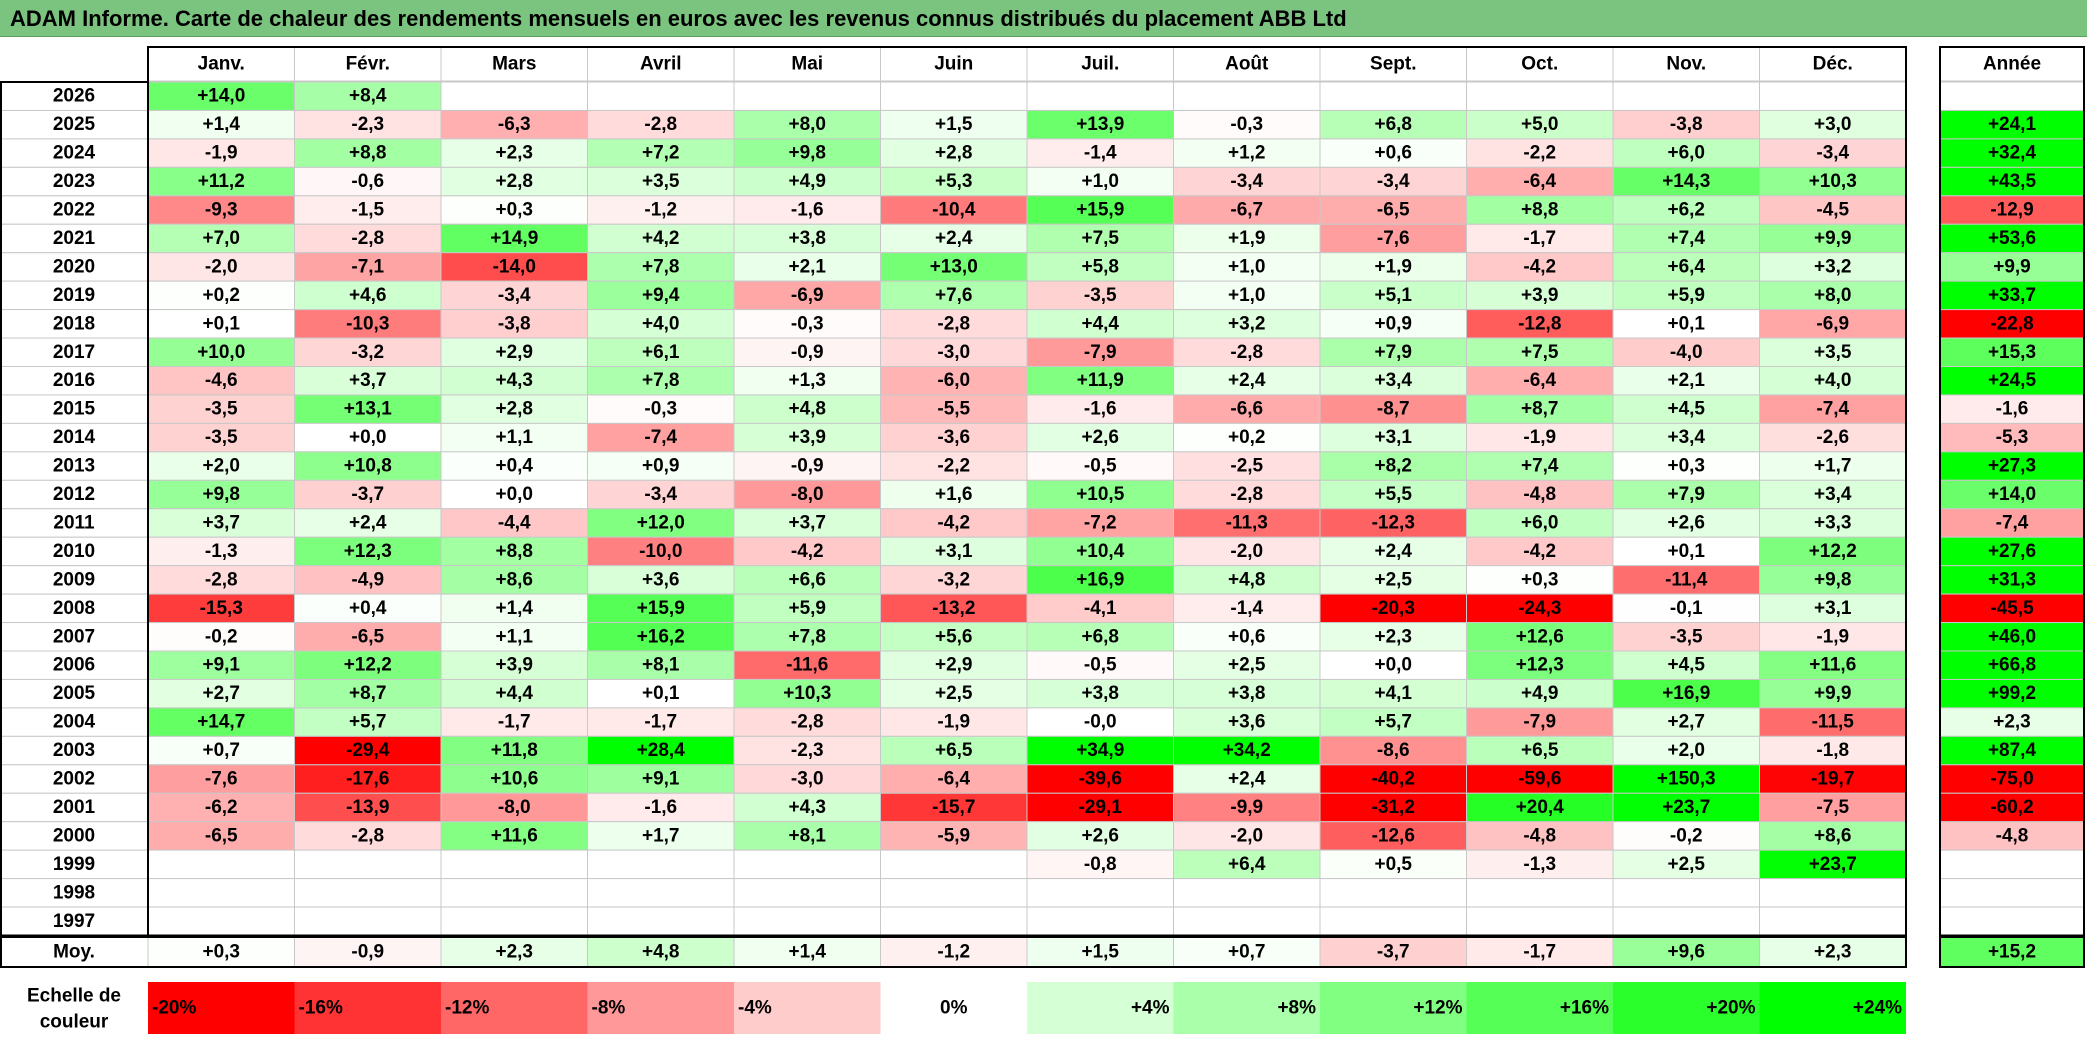 The image size is (2087, 1037). What do you see at coordinates (514, 835) in the screenshot?
I see `heatmap-cell-value: +11,6` at bounding box center [514, 835].